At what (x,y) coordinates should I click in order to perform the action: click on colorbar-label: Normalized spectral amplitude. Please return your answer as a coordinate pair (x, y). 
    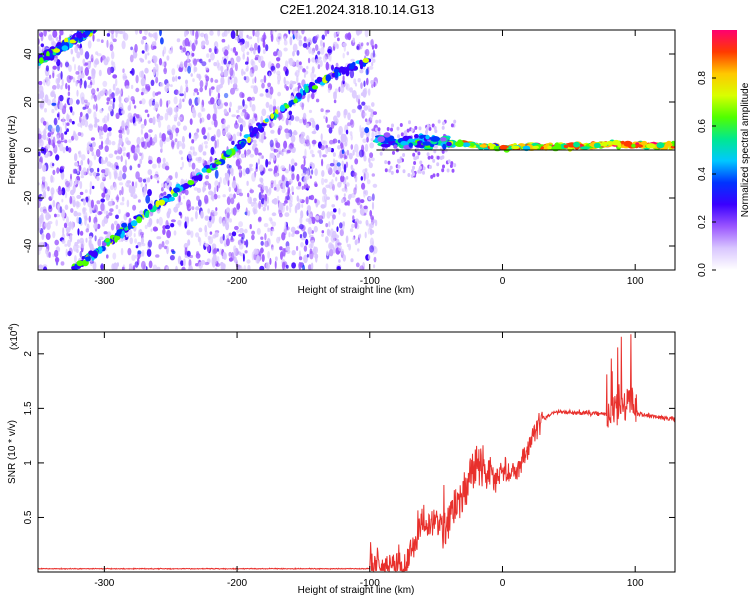
    Looking at the image, I should click on (745, 149).